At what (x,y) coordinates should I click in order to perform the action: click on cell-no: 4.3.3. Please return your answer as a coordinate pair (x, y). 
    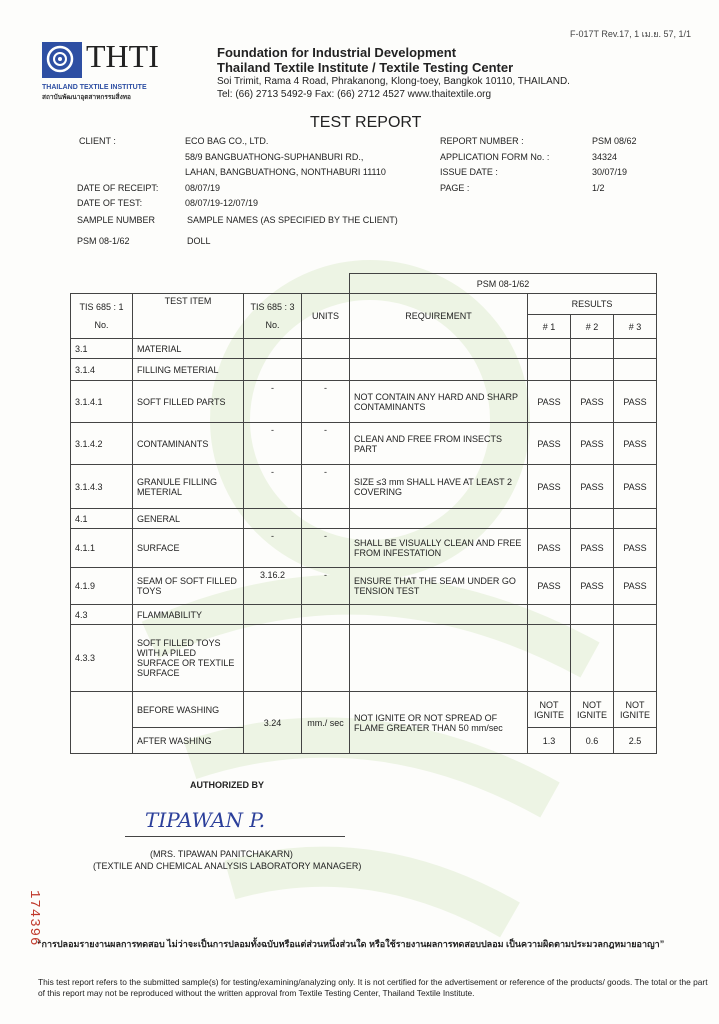
    Looking at the image, I should click on (101, 658).